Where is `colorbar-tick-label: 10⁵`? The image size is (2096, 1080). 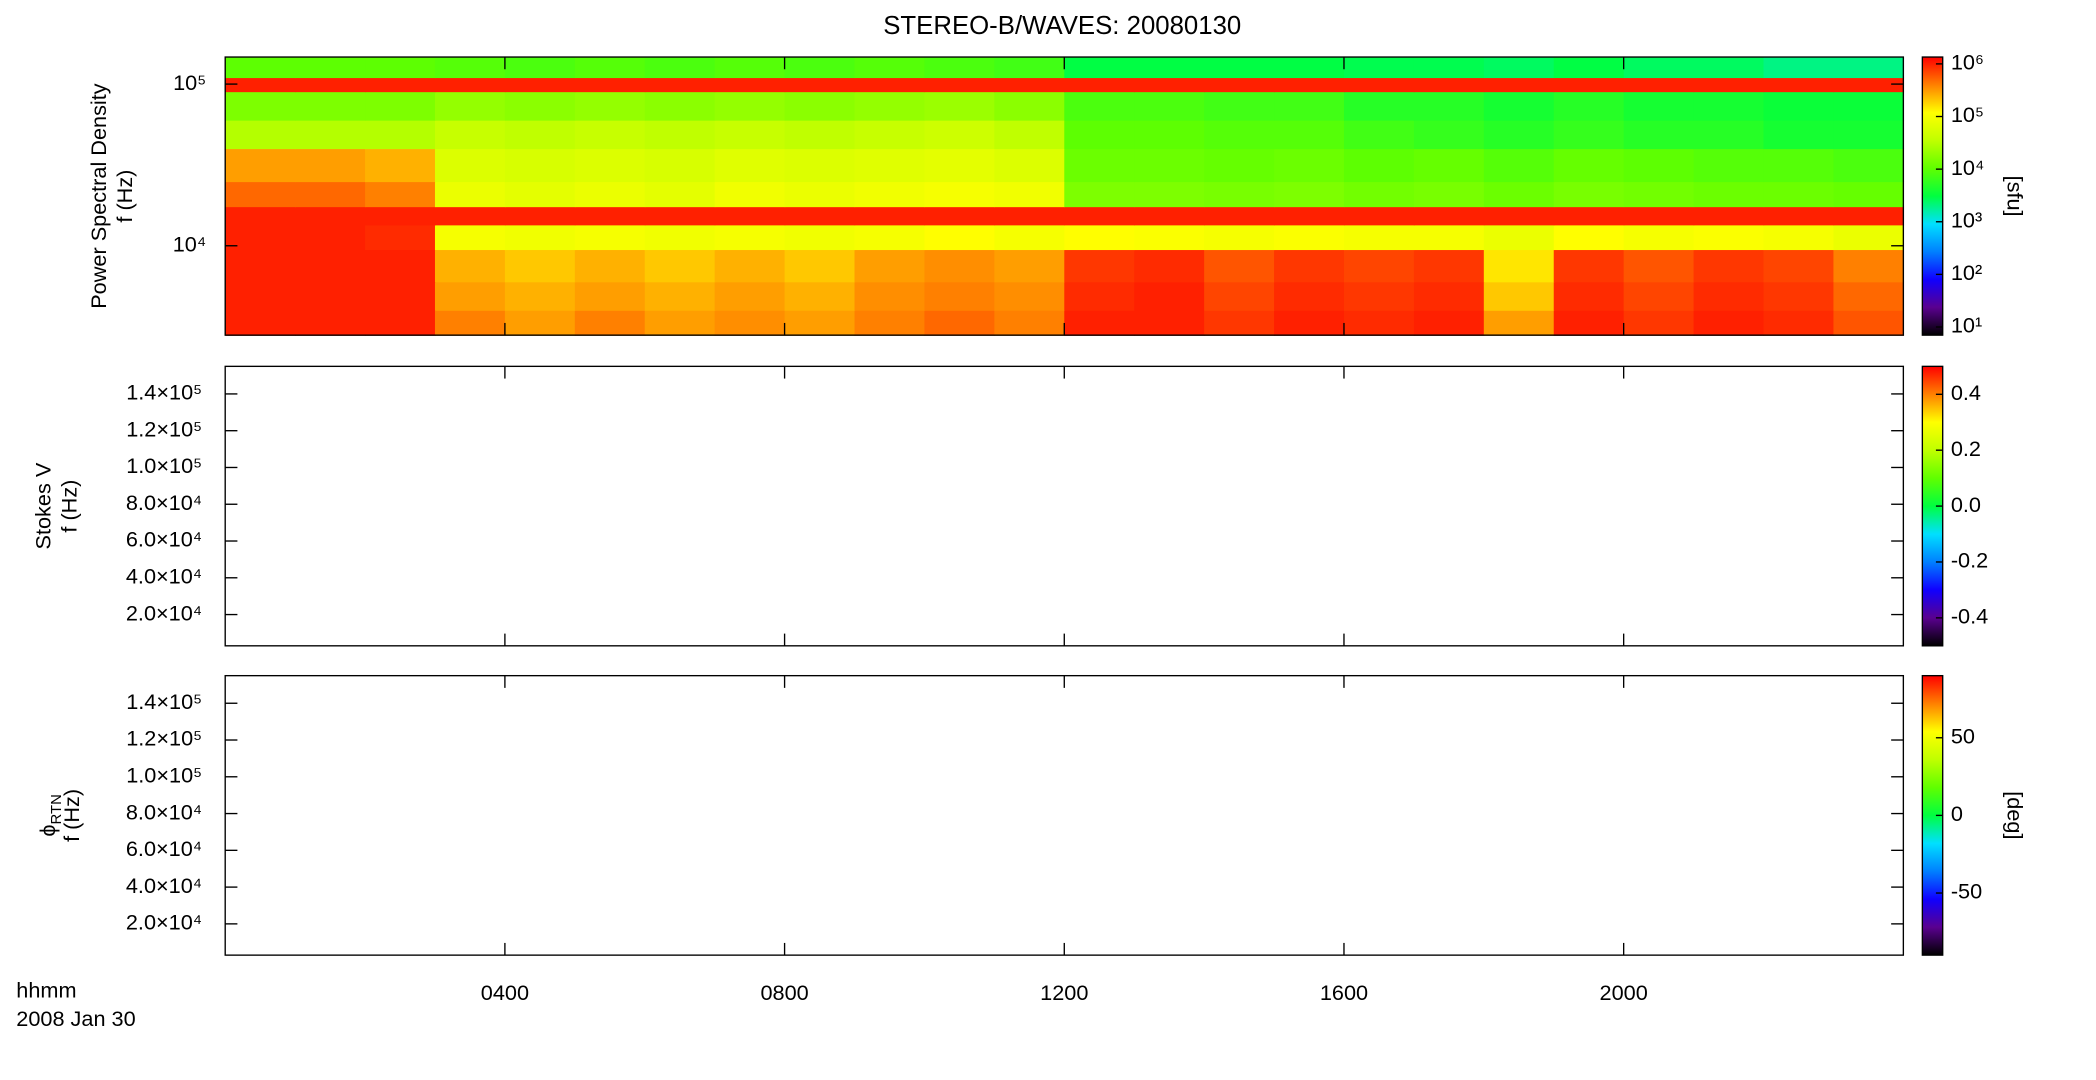
colorbar-tick-label: 10⁵ is located at coordinates (1967, 114).